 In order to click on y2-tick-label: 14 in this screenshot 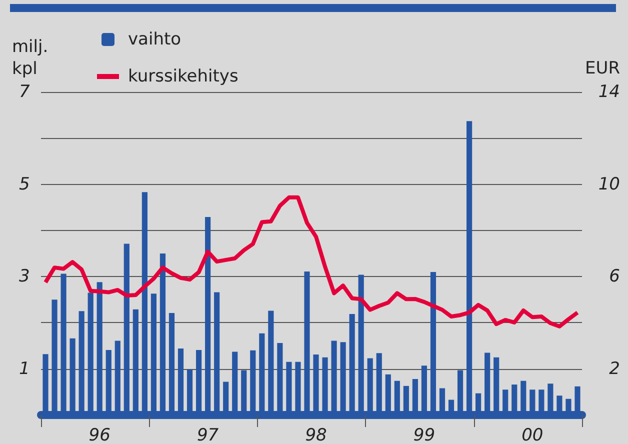, I will do `click(609, 92)`.